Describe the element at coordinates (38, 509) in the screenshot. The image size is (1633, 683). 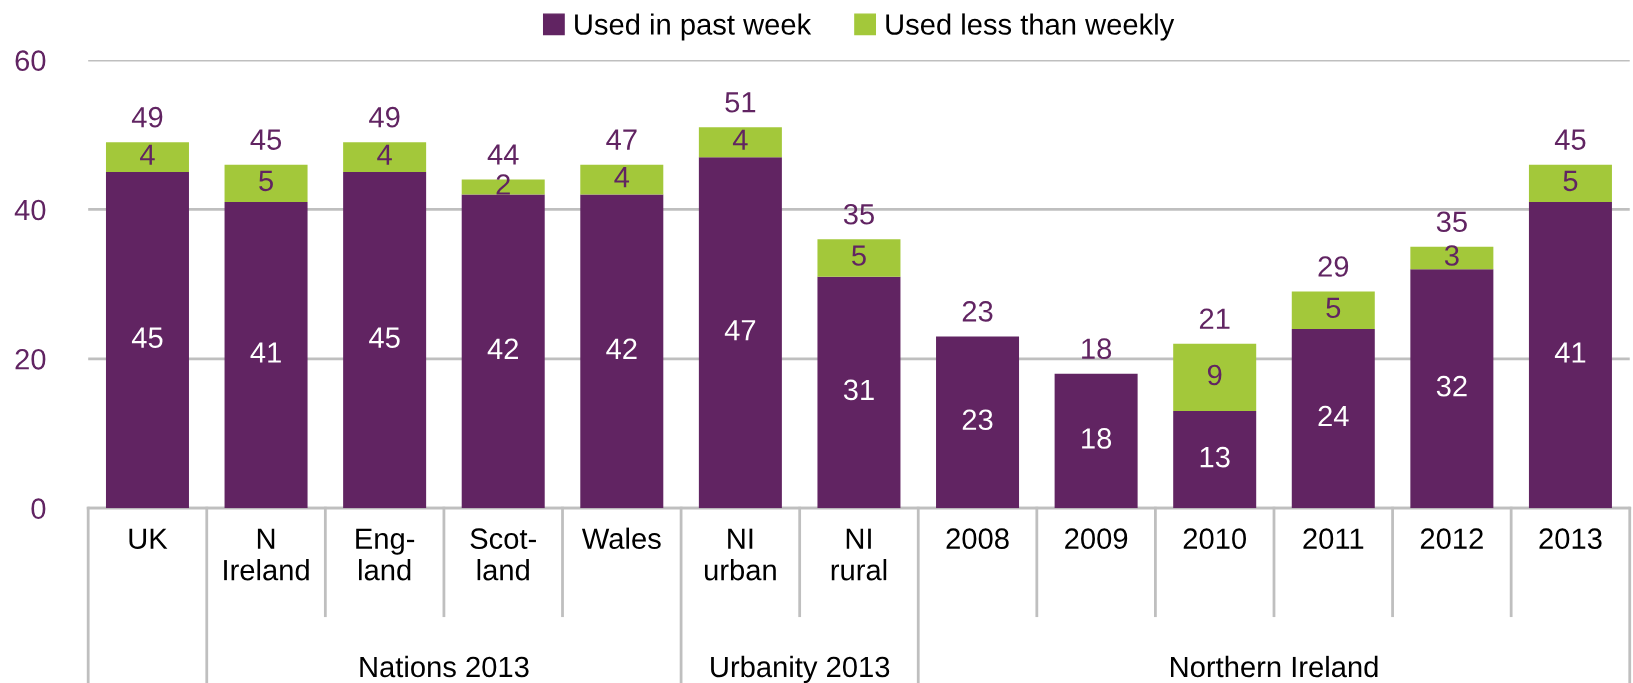
I see `y-tick-label: 0` at that location.